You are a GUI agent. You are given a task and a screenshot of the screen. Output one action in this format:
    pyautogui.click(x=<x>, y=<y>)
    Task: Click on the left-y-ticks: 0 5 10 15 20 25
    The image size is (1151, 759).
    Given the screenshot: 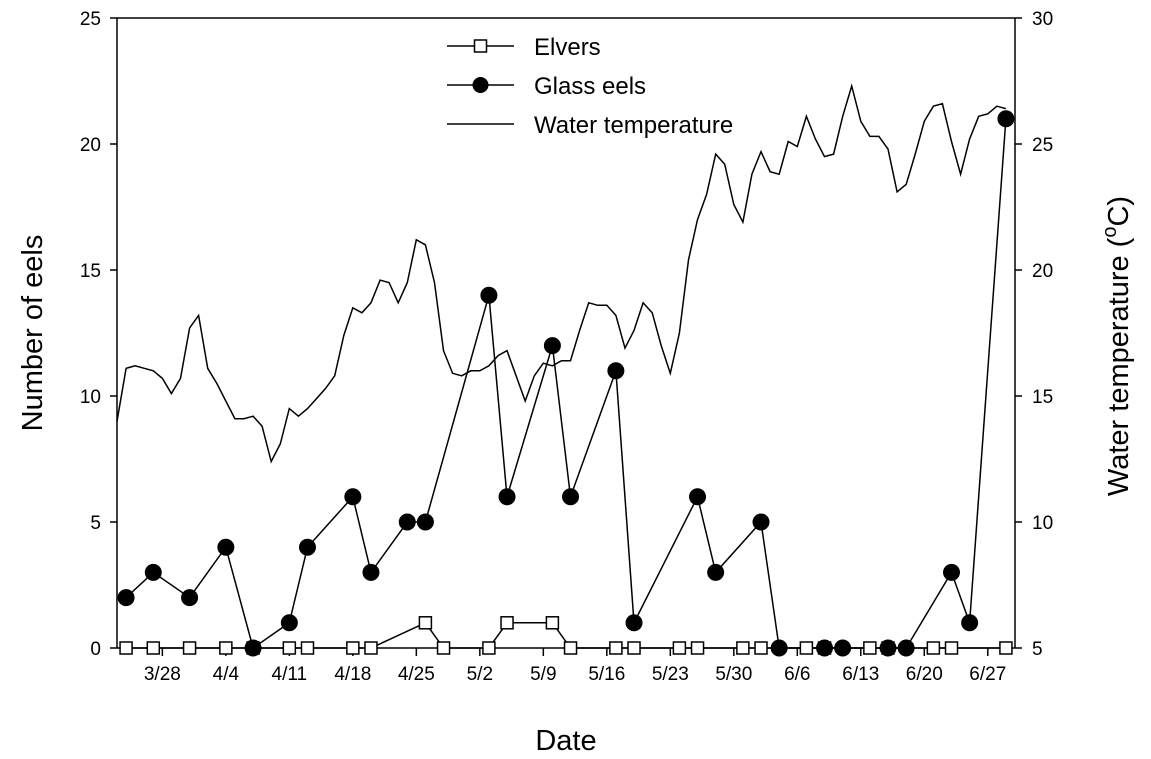 What is the action you would take?
    pyautogui.click(x=98, y=334)
    